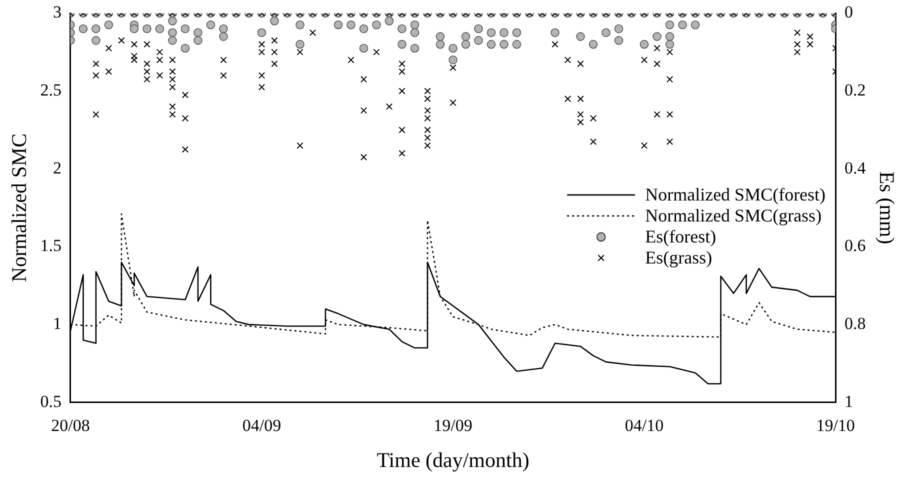 This screenshot has width=910, height=482. Describe the element at coordinates (680, 236) in the screenshot. I see `legend-label: Es(forest)` at that location.